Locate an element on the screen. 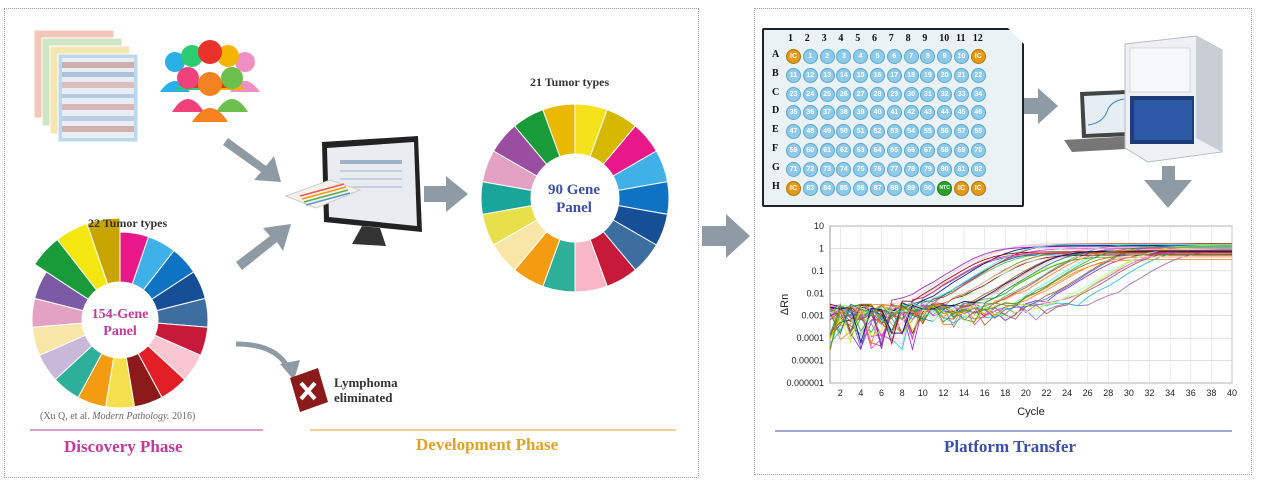 Image resolution: width=1270 pixels, height=495 pixels. plate-well: 25 is located at coordinates (827, 94).